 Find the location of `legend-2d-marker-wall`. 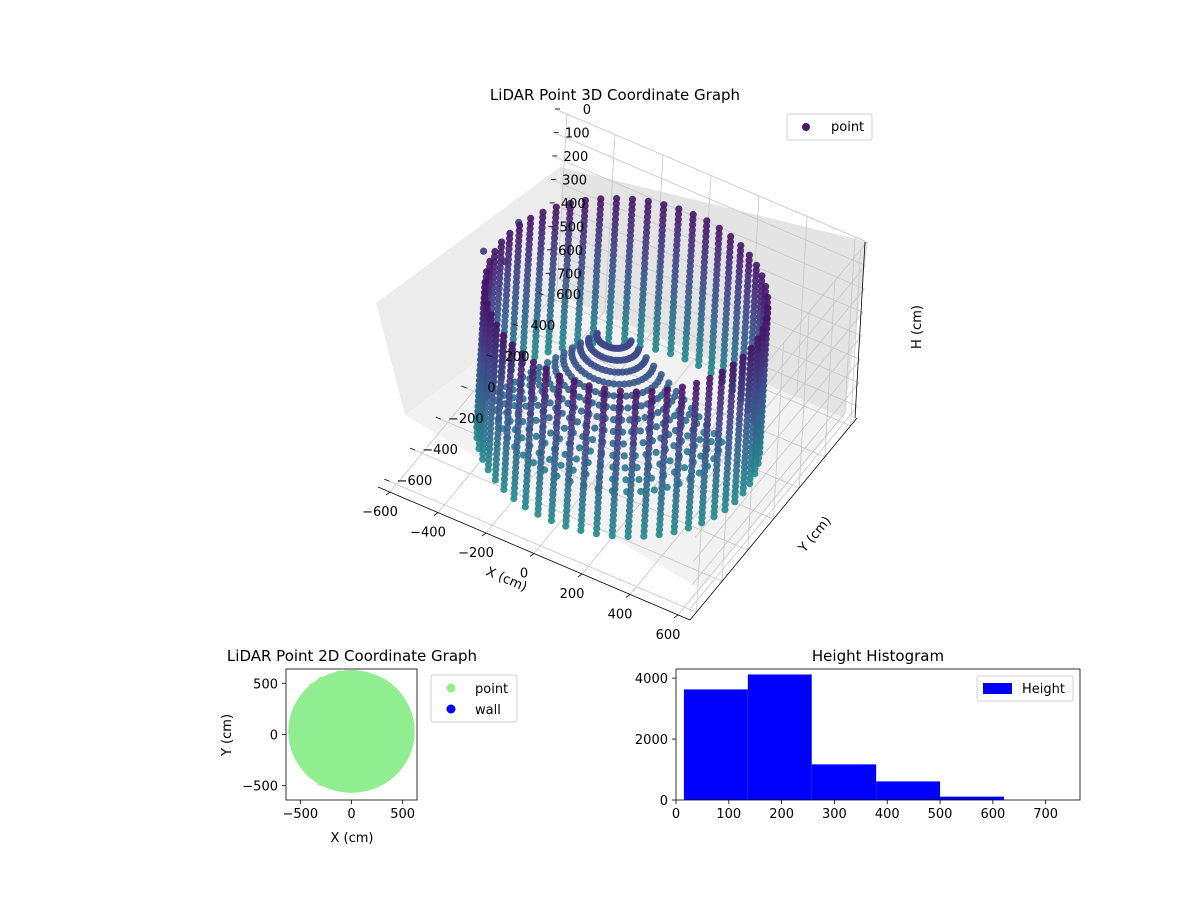

legend-2d-marker-wall is located at coordinates (451, 709).